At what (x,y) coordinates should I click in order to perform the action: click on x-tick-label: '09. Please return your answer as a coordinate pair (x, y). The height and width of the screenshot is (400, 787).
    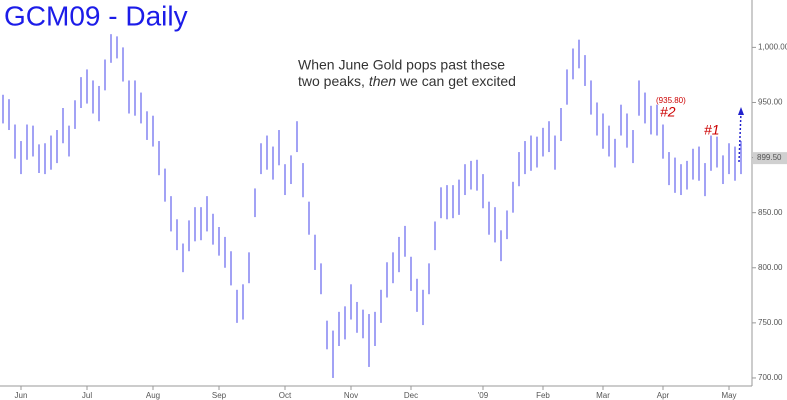
    Looking at the image, I should click on (483, 395).